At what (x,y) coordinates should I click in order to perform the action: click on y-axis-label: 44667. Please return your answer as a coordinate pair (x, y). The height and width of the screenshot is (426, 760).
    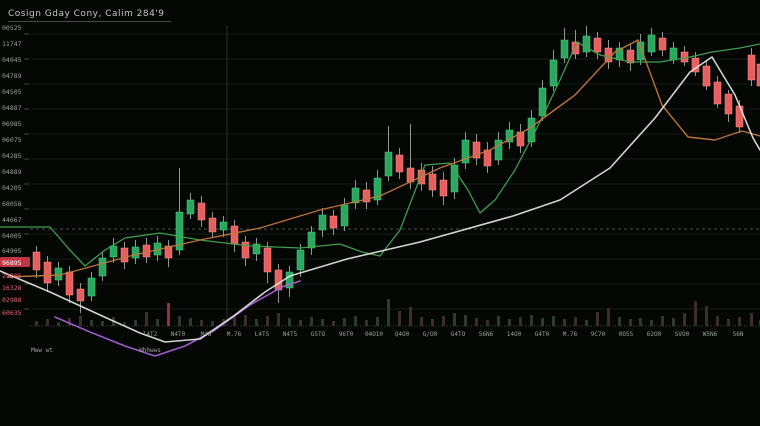
    Looking at the image, I should click on (12, 220).